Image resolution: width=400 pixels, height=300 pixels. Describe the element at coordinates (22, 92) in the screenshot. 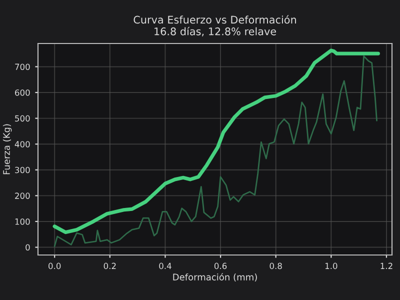

I see `y-tick-label: 600` at that location.